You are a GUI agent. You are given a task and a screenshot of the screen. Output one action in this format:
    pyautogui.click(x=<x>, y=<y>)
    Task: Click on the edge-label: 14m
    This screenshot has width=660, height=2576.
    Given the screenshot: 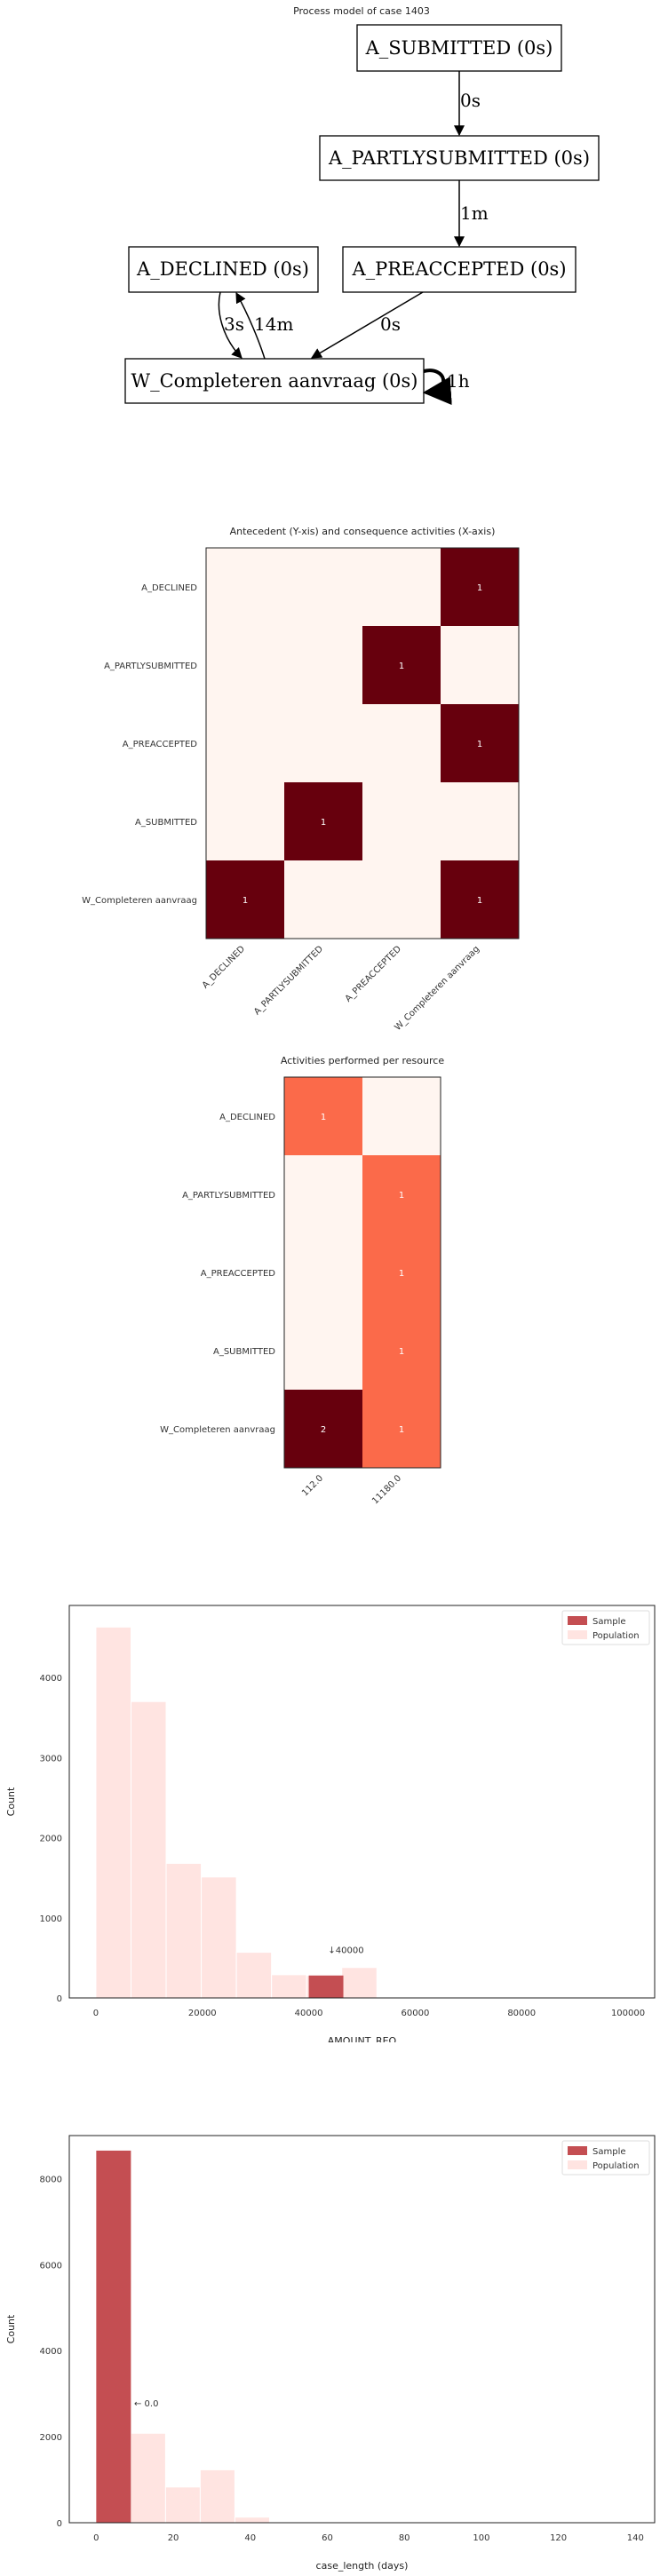 What is the action you would take?
    pyautogui.click(x=273, y=324)
    